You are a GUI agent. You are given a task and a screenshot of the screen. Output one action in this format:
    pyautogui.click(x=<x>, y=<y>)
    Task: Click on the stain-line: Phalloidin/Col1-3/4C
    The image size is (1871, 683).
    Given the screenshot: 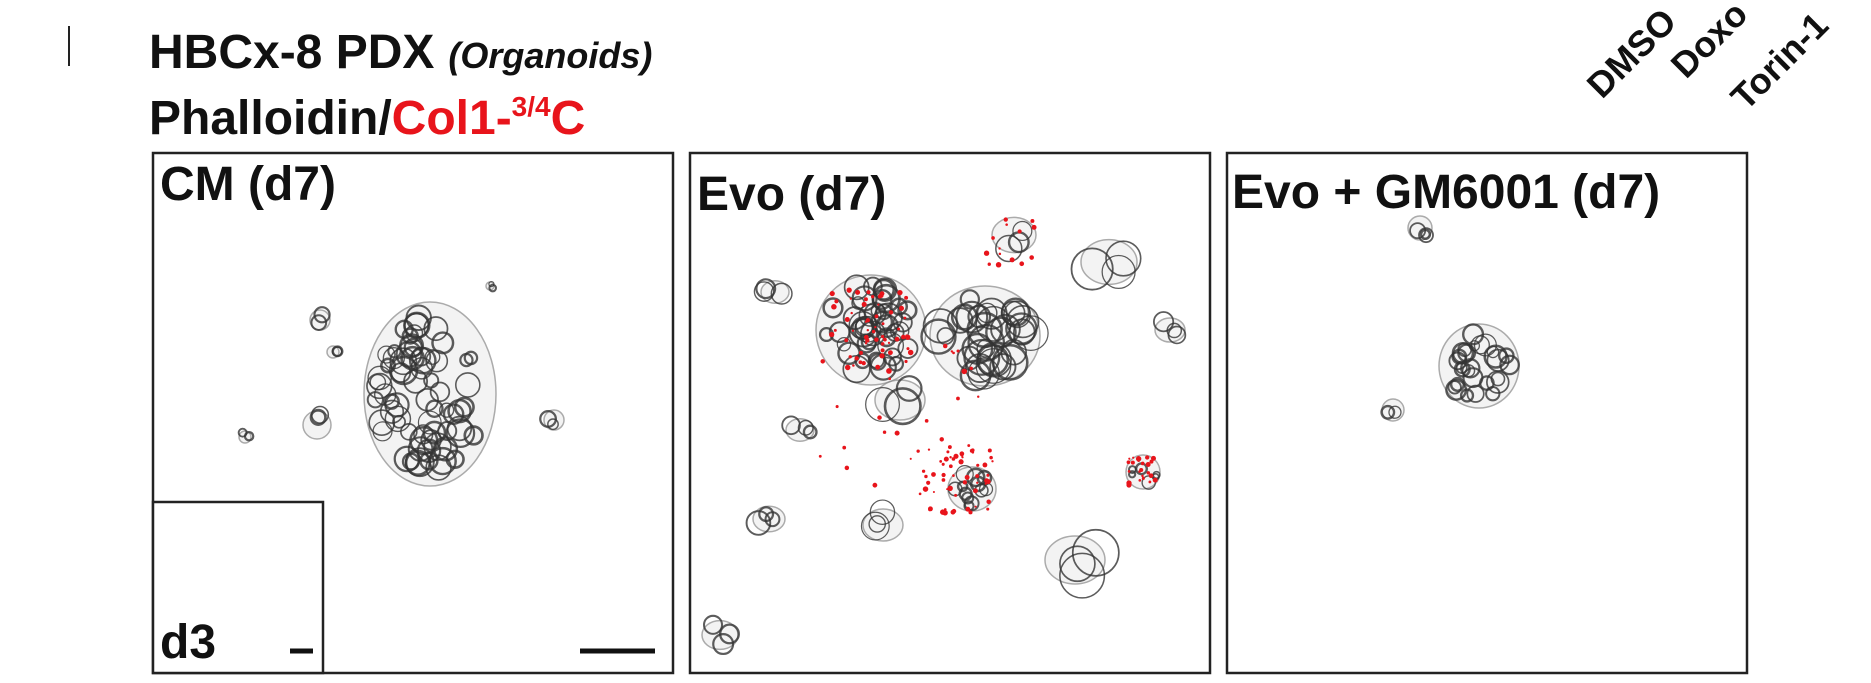 What is the action you would take?
    pyautogui.click(x=367, y=118)
    